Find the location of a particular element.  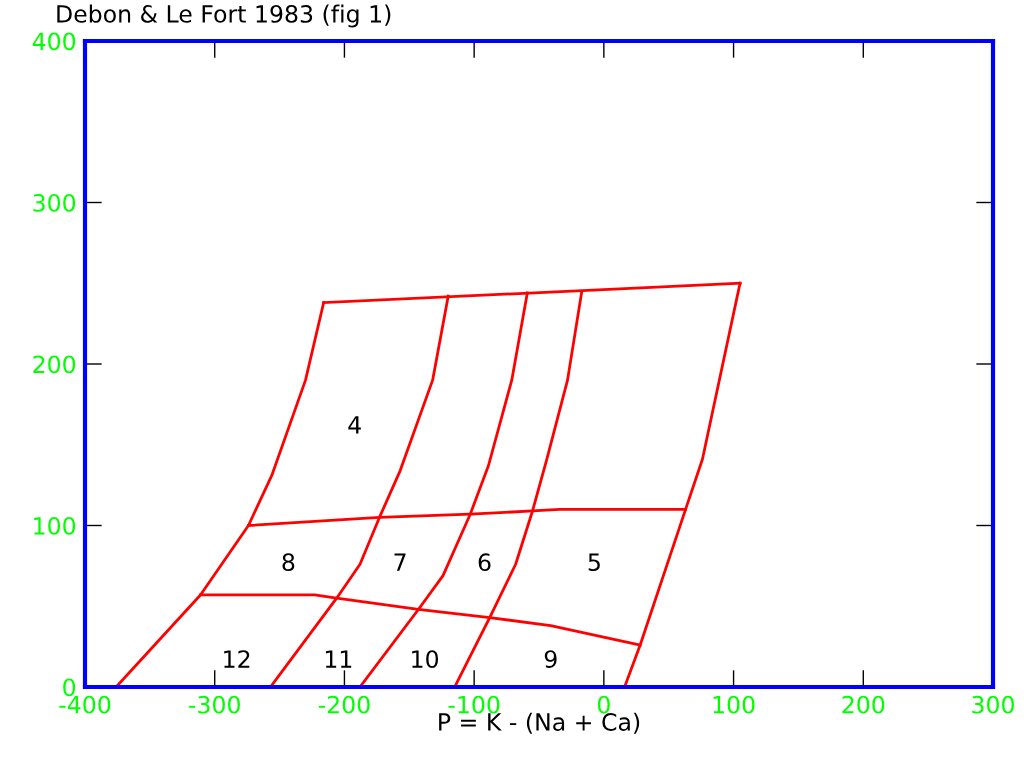

annotation: 8 is located at coordinates (288, 562).